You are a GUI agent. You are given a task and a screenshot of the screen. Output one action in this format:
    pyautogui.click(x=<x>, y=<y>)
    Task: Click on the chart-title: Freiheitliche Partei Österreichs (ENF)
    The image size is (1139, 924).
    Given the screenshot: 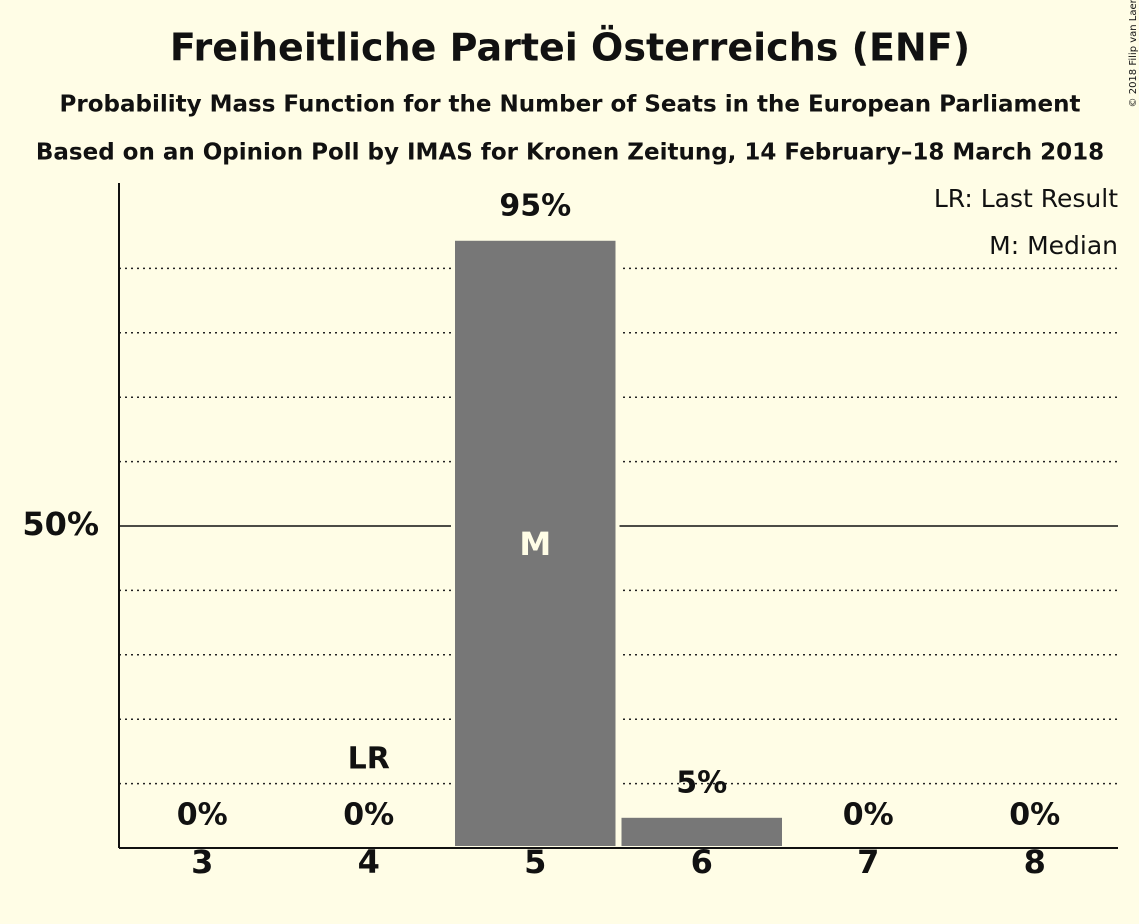 What is the action you would take?
    pyautogui.click(x=570, y=48)
    